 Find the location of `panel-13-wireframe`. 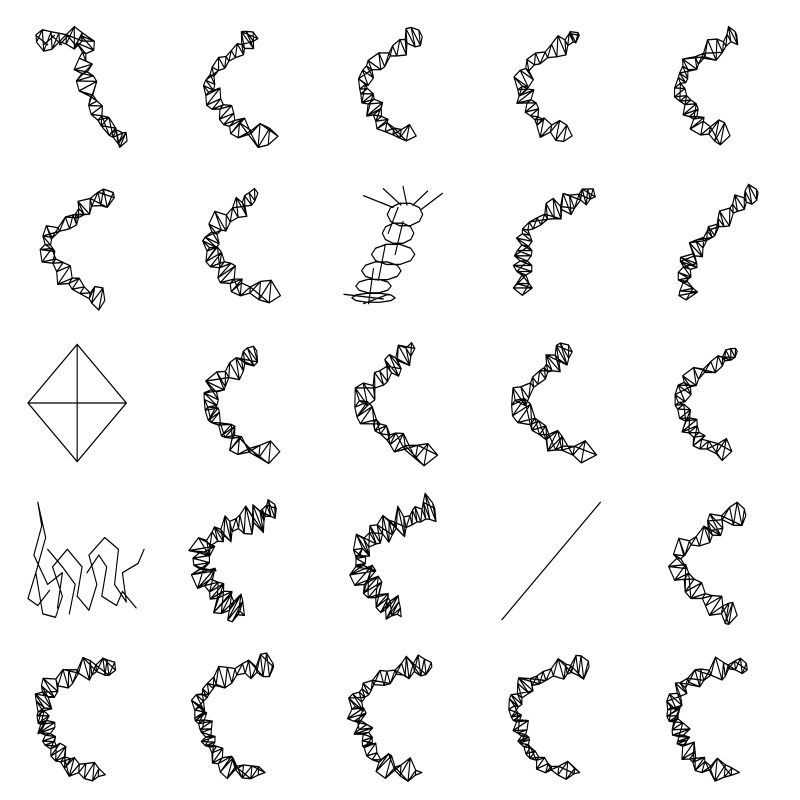

panel-13-wireframe is located at coordinates (396, 404).